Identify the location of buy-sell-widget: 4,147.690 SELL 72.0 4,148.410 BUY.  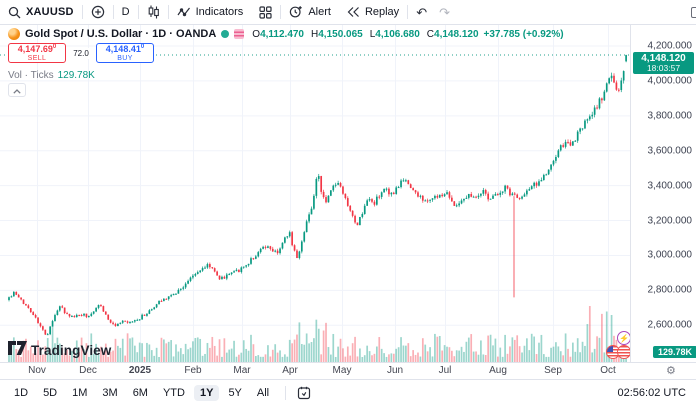
(81, 53).